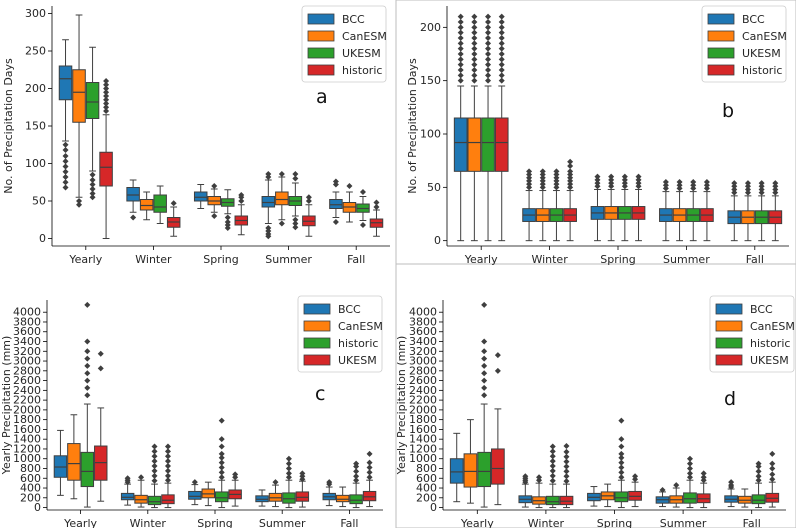 The height and width of the screenshot is (528, 796). Describe the element at coordinates (456, 467) in the screenshot. I see `box-BCC-Yearly` at that location.